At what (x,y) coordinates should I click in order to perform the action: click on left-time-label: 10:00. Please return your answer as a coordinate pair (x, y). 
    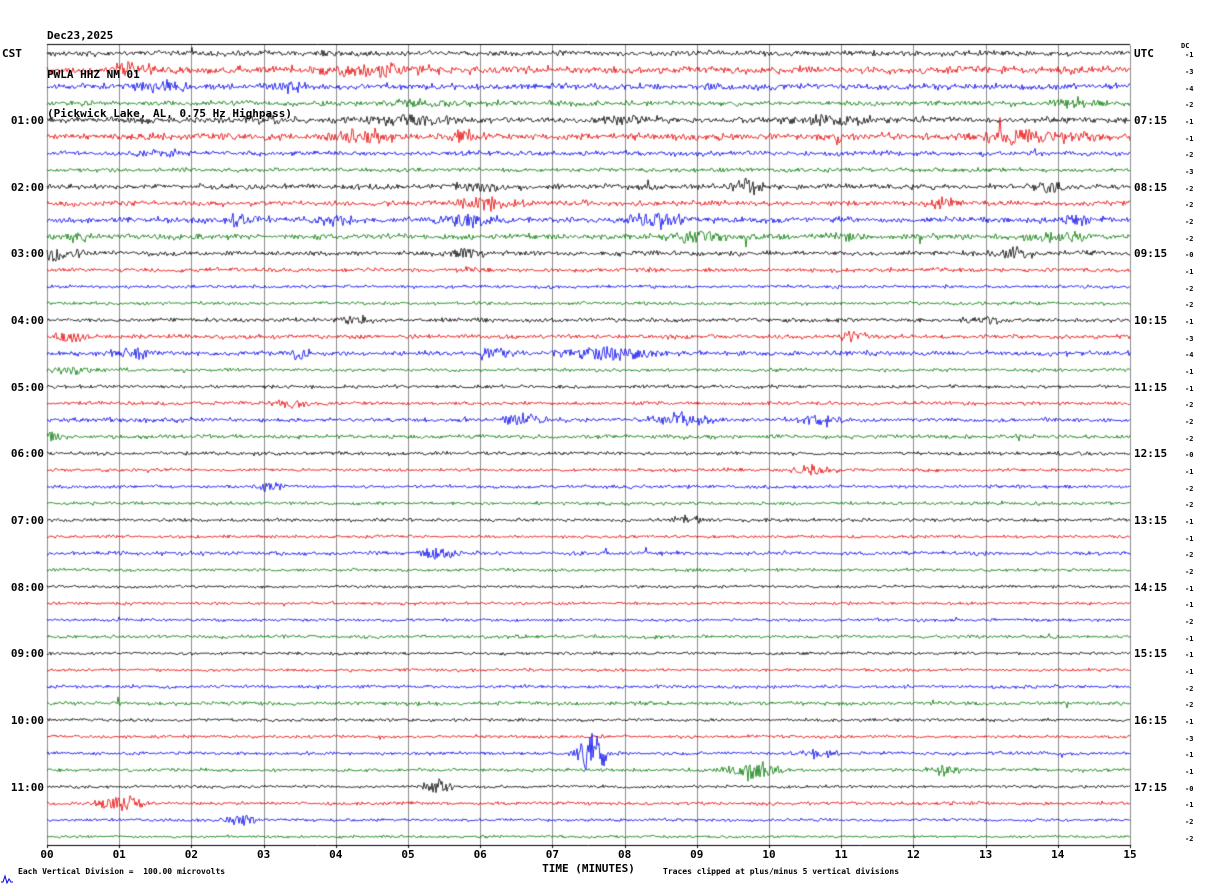
    Looking at the image, I should click on (27, 720).